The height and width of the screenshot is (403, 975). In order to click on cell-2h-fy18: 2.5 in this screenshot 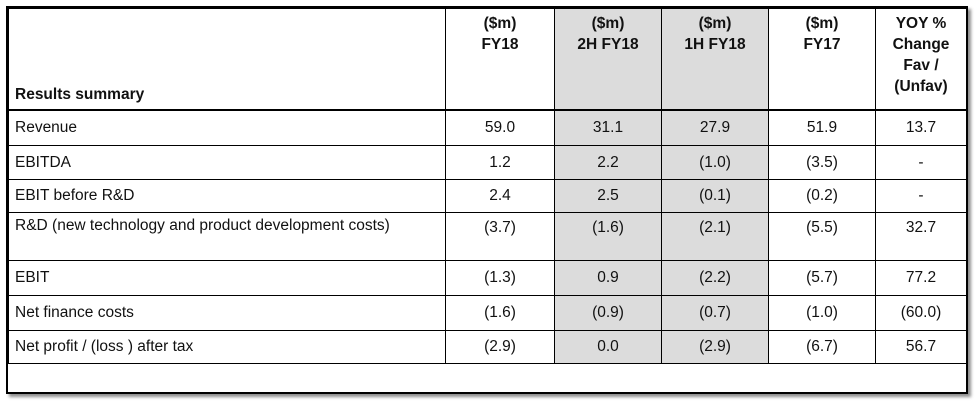, I will do `click(608, 196)`.